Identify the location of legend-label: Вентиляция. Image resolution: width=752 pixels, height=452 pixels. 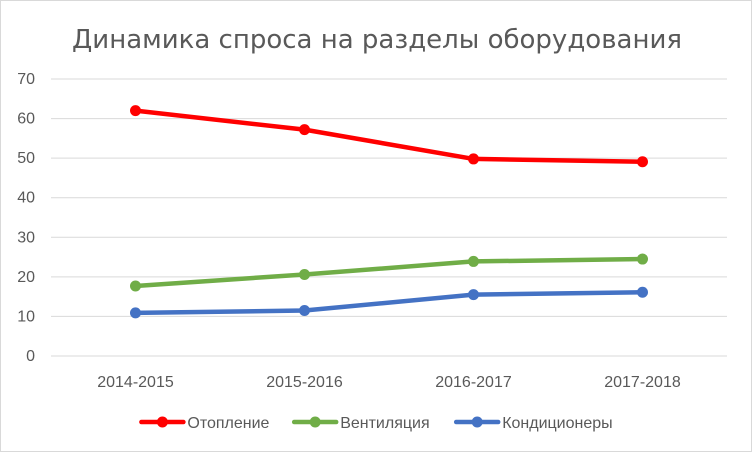
(384, 423).